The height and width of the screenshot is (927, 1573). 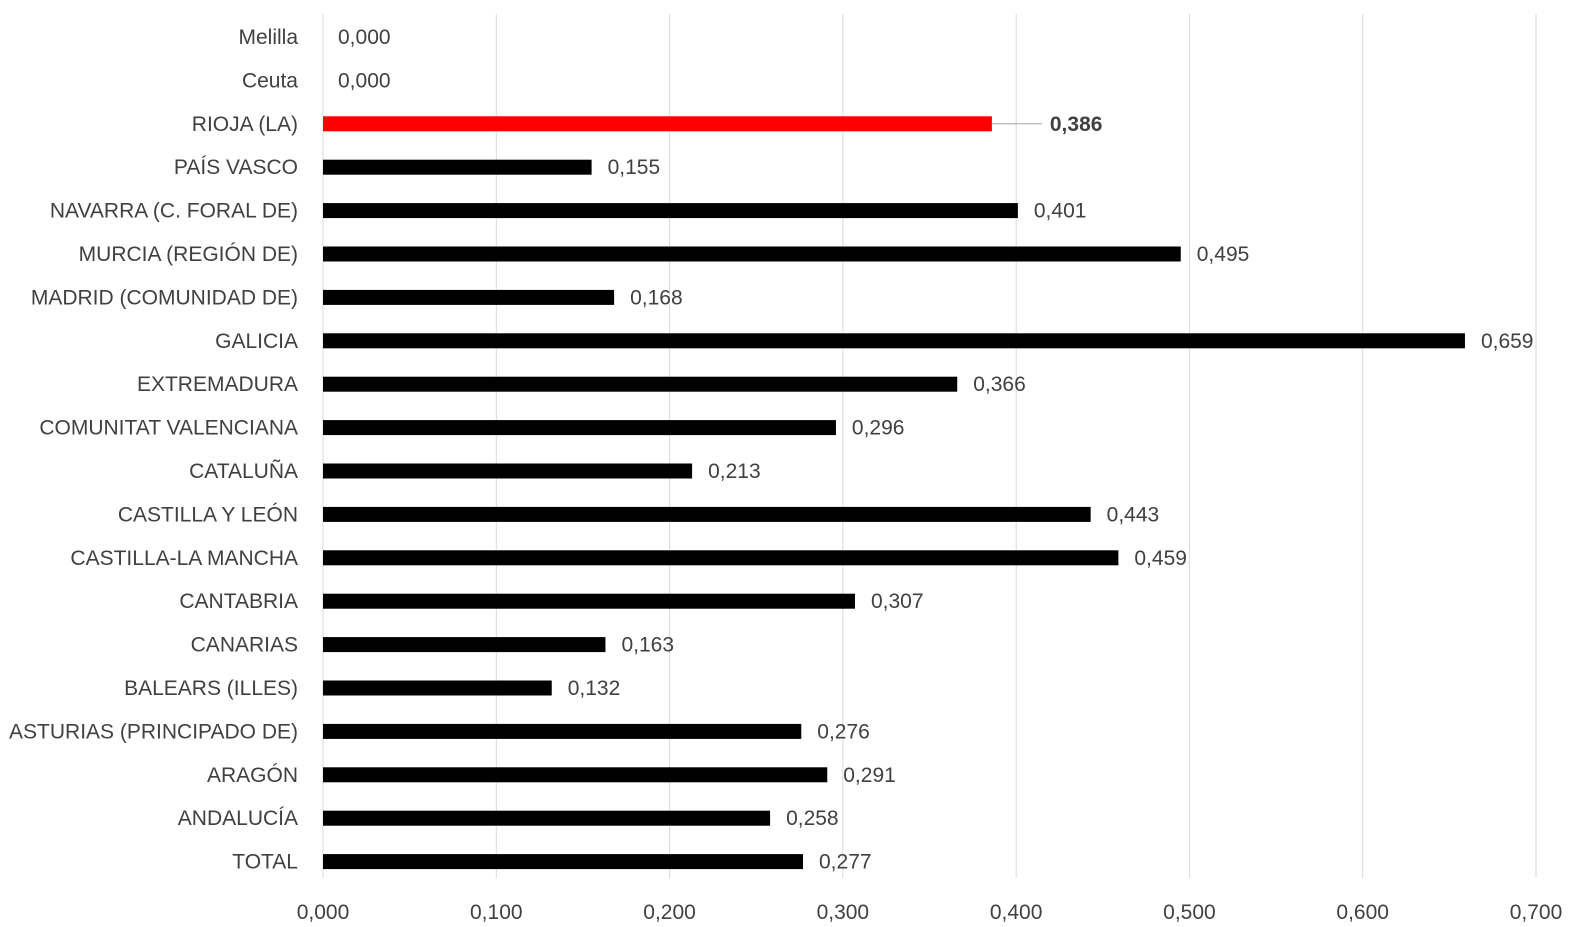 What do you see at coordinates (843, 912) in the screenshot?
I see `x-tick-label: 0,300` at bounding box center [843, 912].